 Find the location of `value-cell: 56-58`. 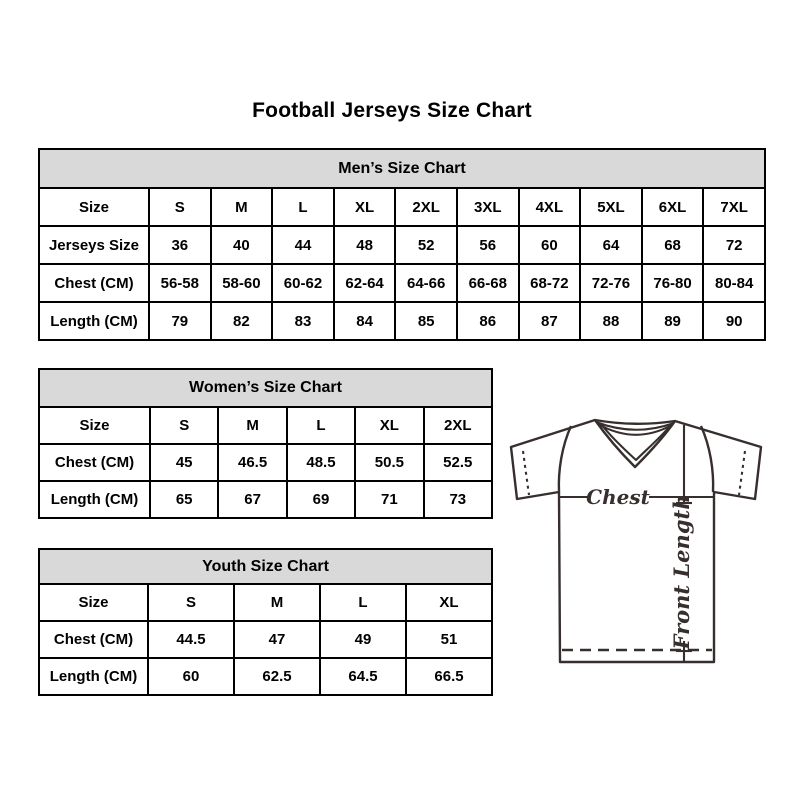

value-cell: 56-58 is located at coordinates (180, 283).